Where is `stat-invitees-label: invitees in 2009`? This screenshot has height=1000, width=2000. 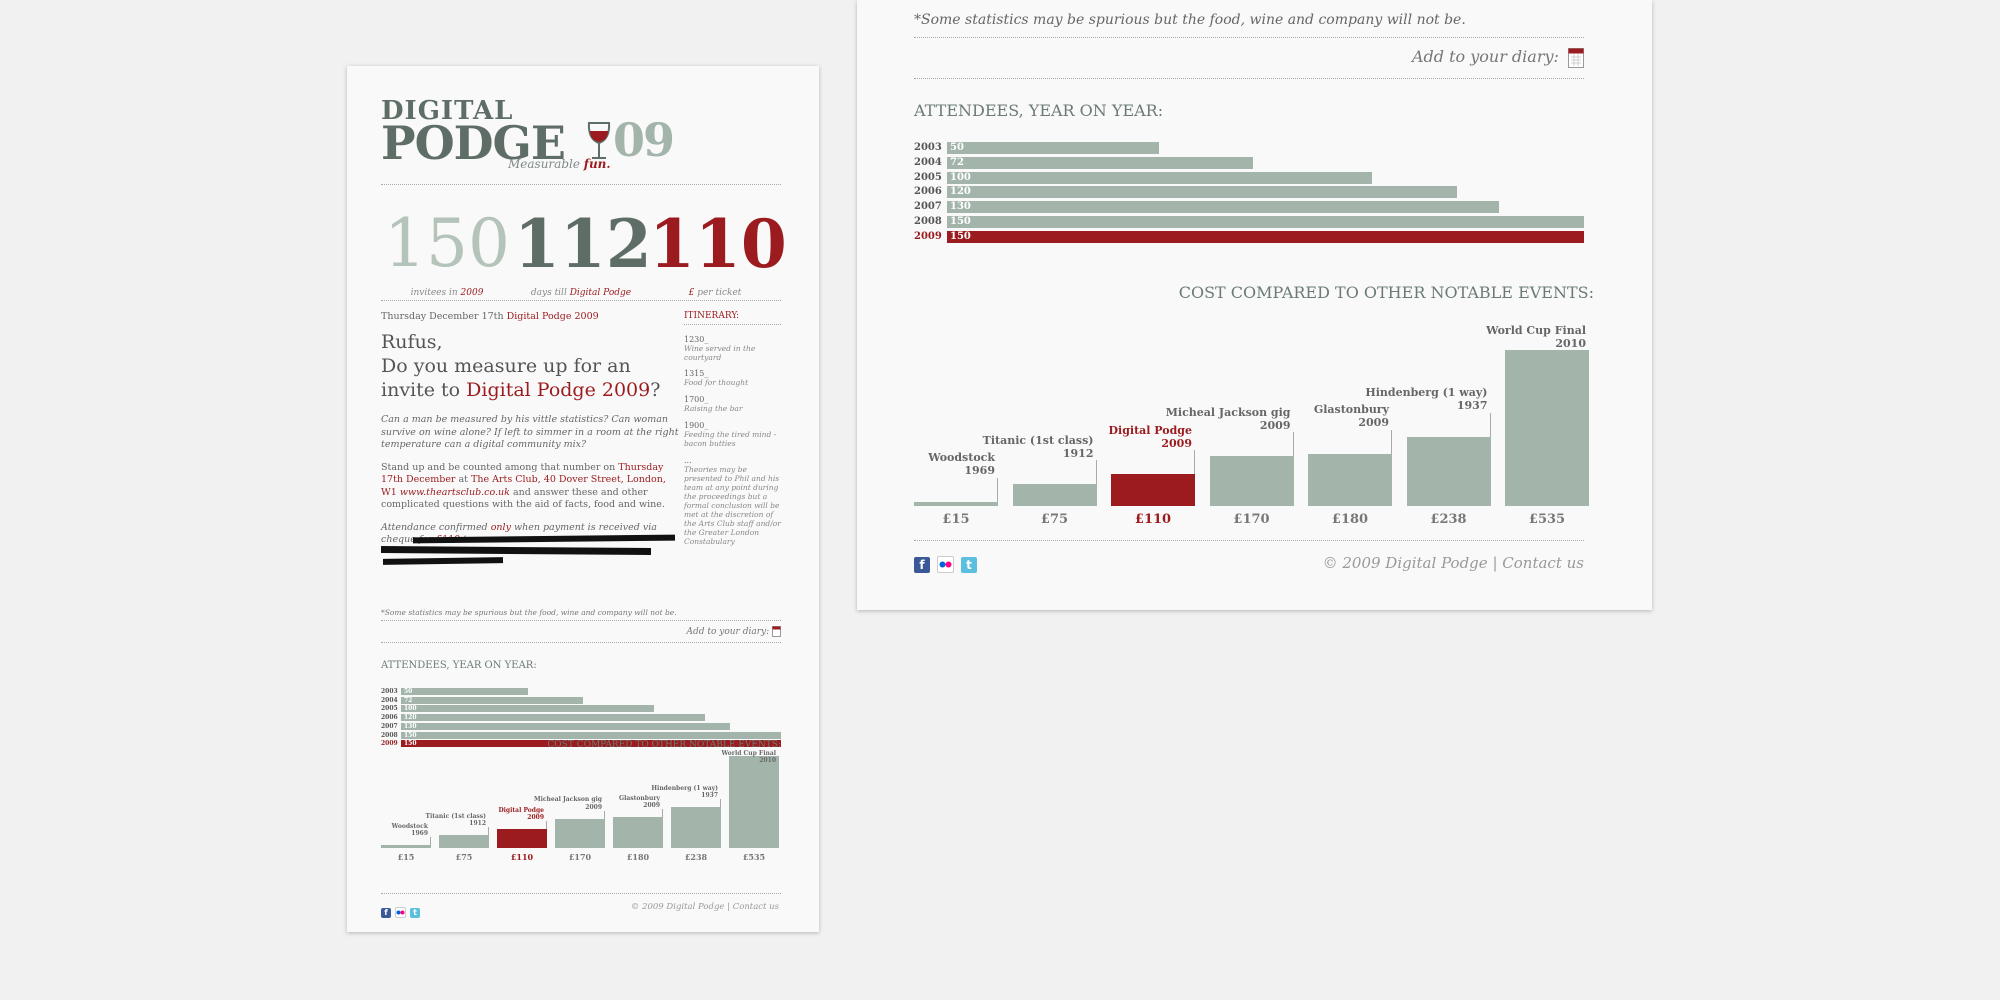
stat-invitees-label: invitees in 2009 is located at coordinates (447, 293).